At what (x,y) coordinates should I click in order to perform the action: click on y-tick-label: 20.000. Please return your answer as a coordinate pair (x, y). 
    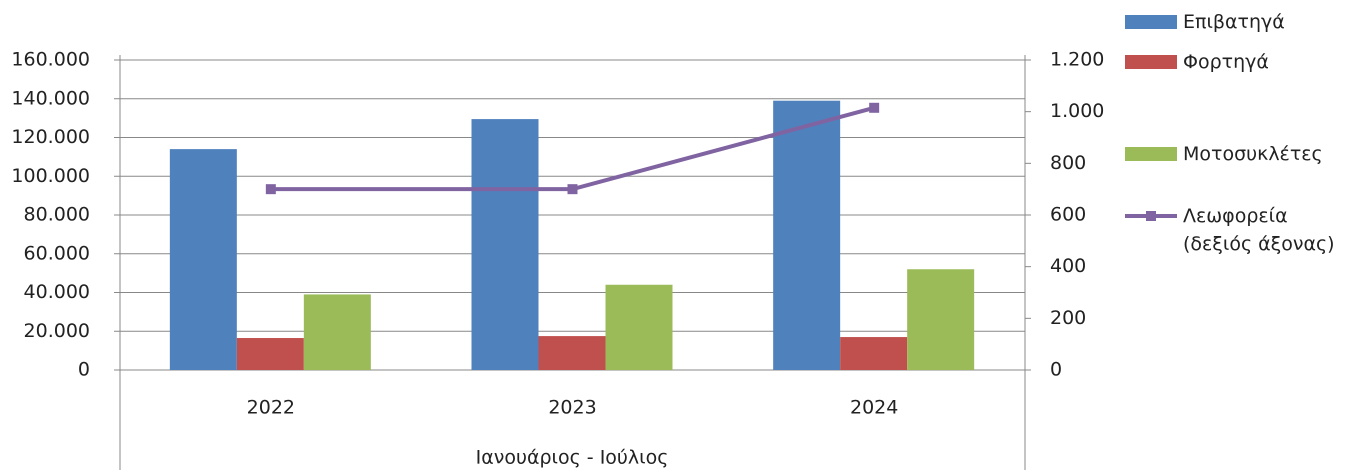
    Looking at the image, I should click on (57, 331).